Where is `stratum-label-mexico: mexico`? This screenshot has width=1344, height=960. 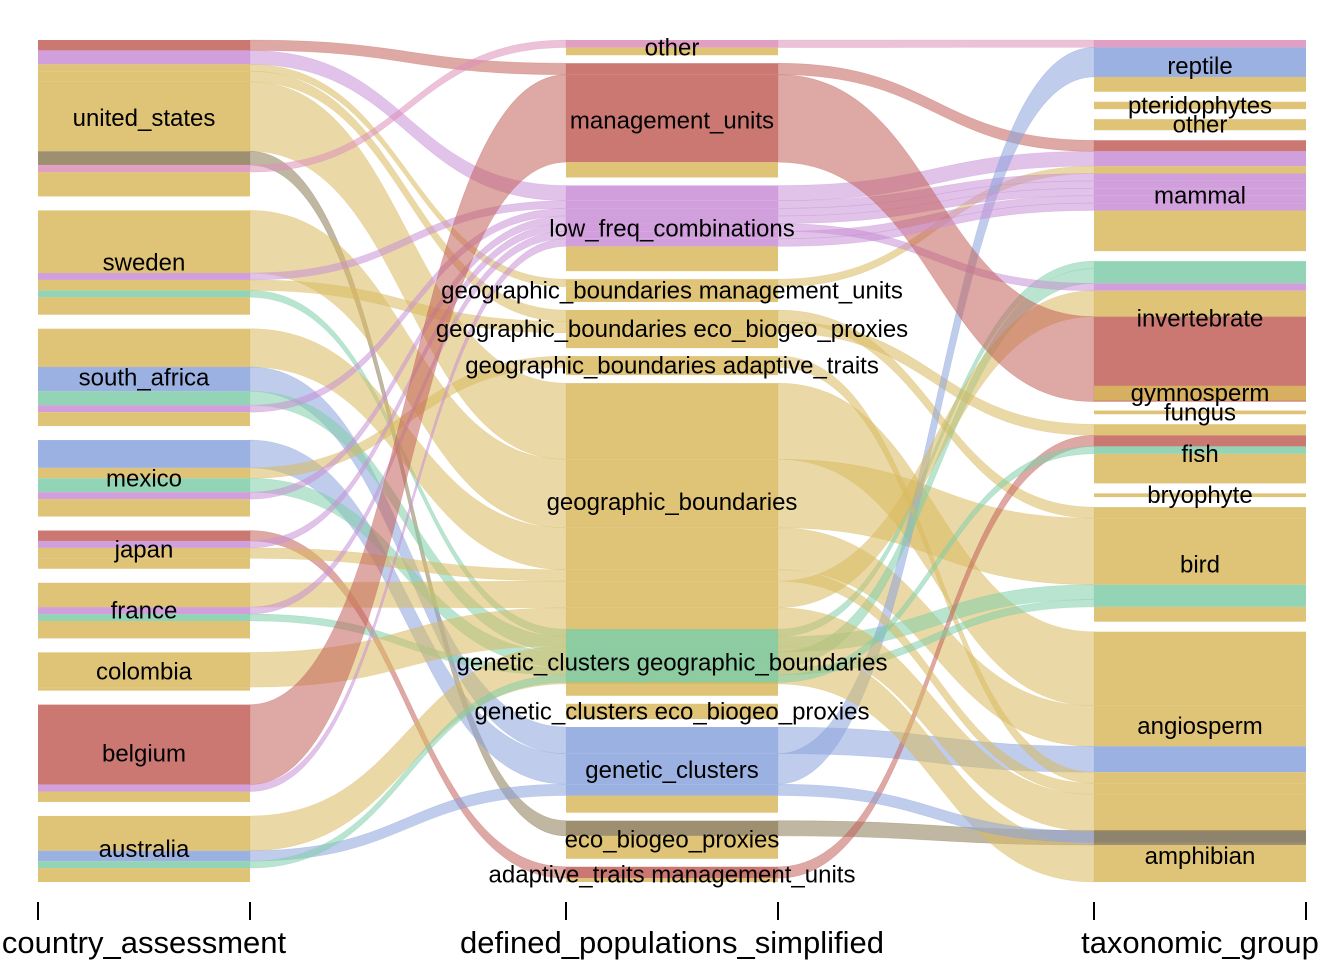
stratum-label-mexico: mexico is located at coordinates (144, 478).